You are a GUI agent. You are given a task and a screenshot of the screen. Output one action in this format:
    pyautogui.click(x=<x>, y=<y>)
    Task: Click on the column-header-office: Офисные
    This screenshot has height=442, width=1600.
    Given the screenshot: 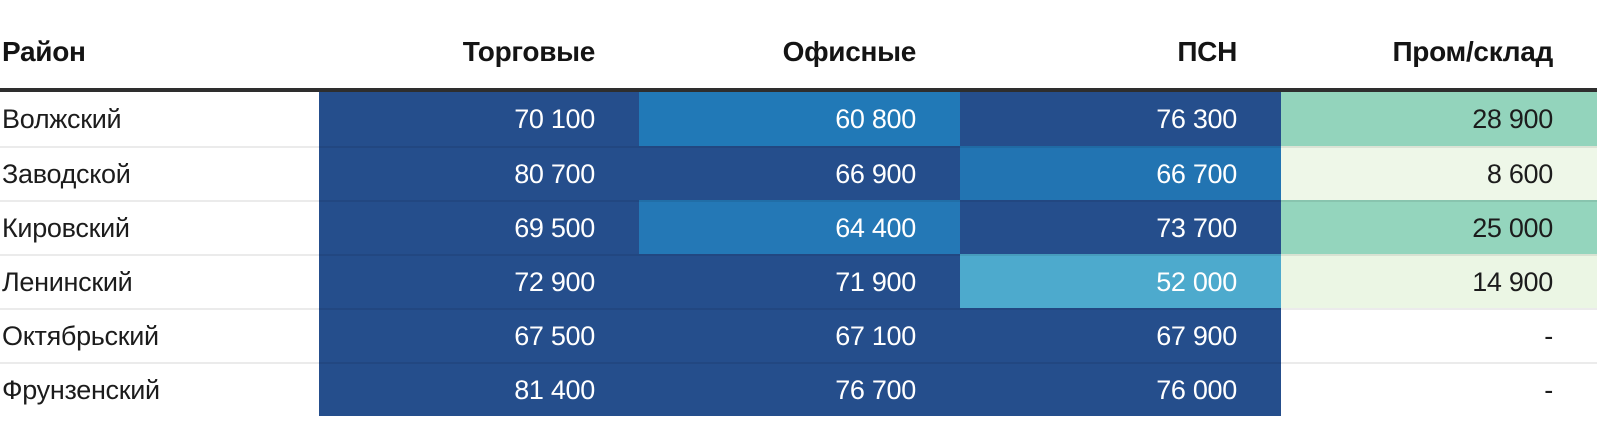 What is the action you would take?
    pyautogui.click(x=849, y=51)
    